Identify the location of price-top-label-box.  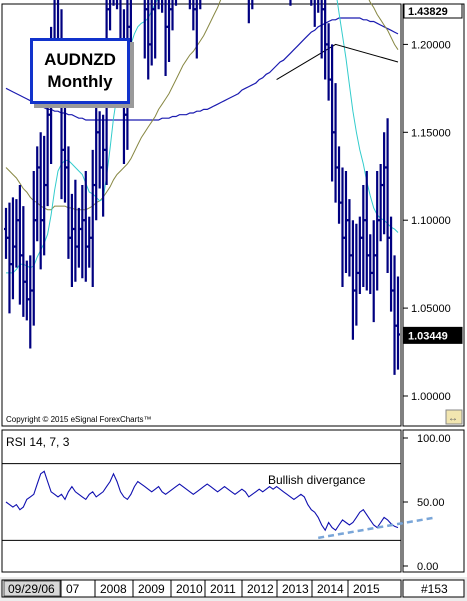
(433, 11).